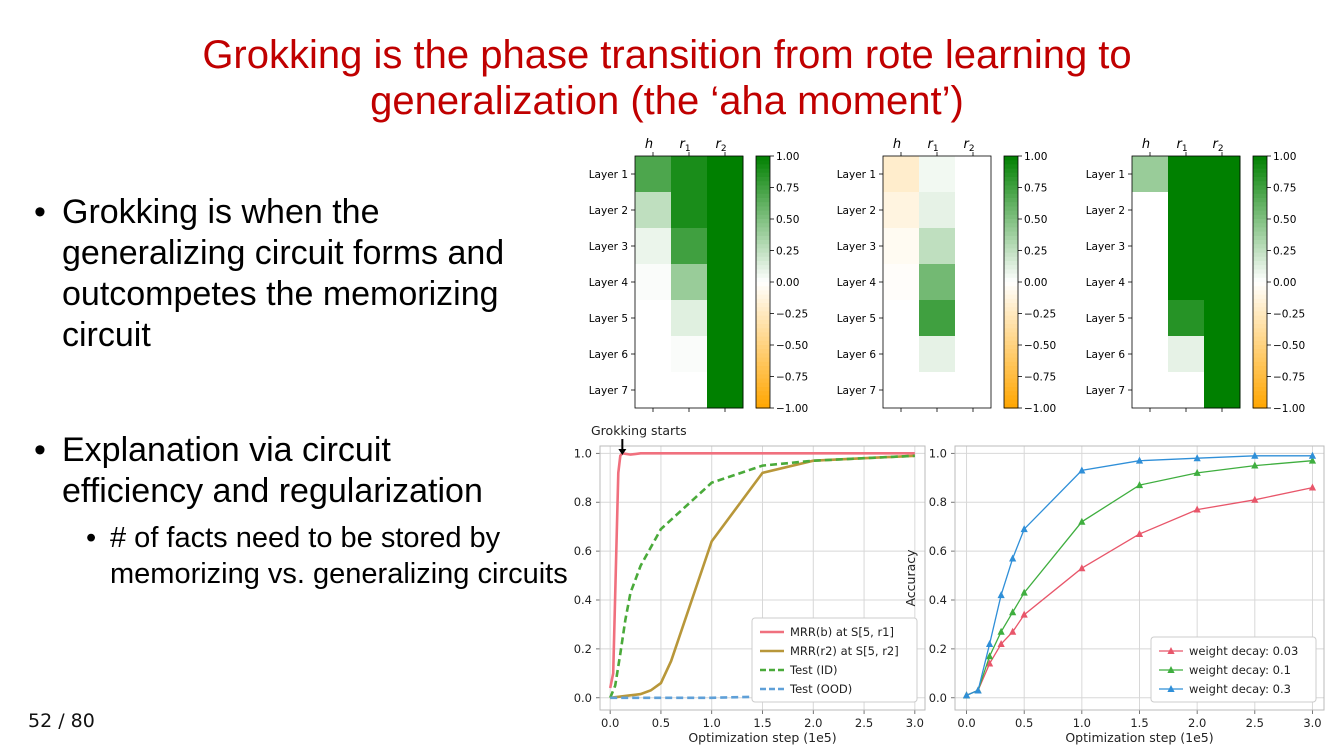  What do you see at coordinates (608, 319) in the screenshot?
I see `heatmap-row-label: Layer 5` at bounding box center [608, 319].